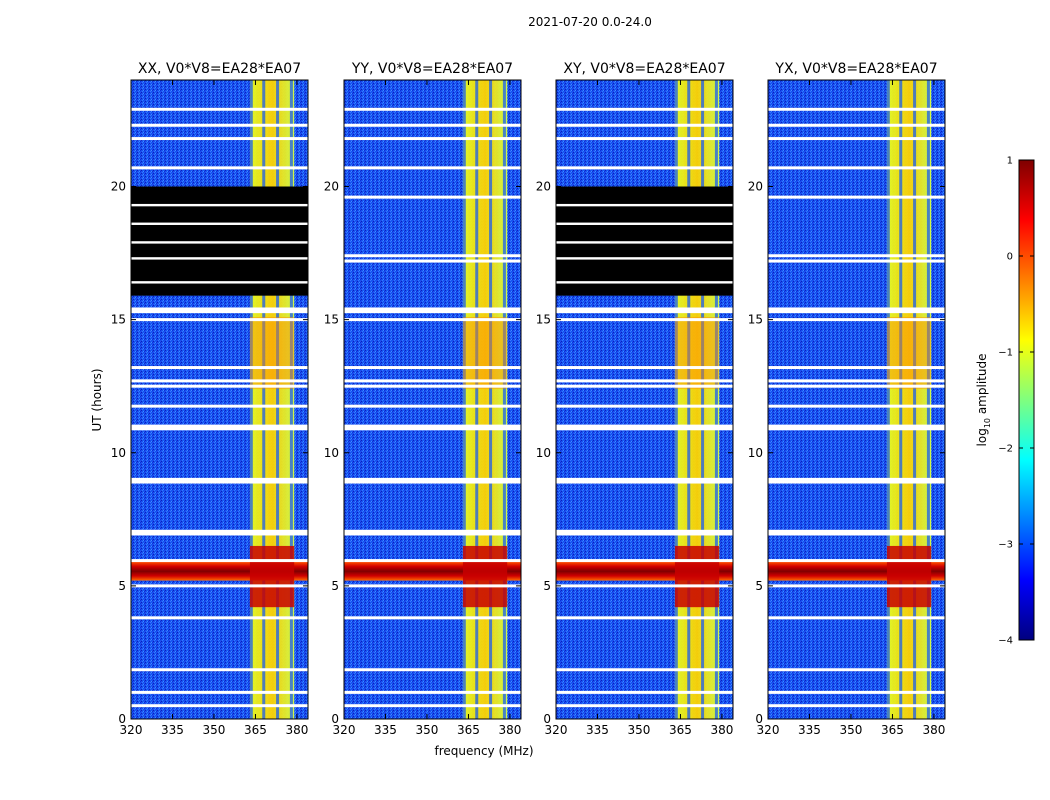 Image resolution: width=1050 pixels, height=800 pixels. Describe the element at coordinates (344, 730) in the screenshot. I see `x-tick-label: 320` at that location.